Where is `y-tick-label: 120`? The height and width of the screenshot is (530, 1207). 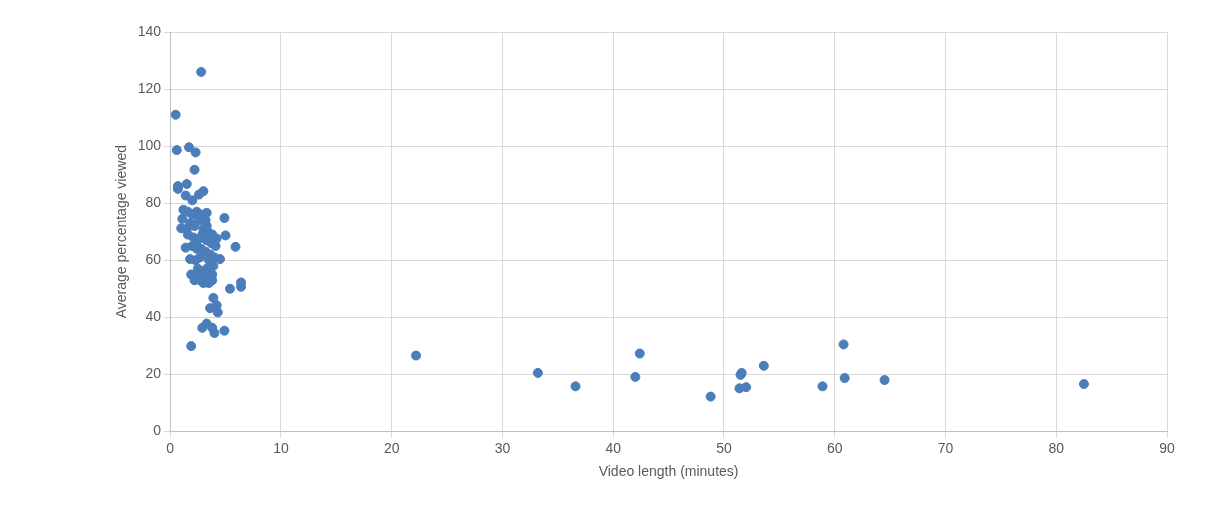 y-tick-label: 120 is located at coordinates (149, 87).